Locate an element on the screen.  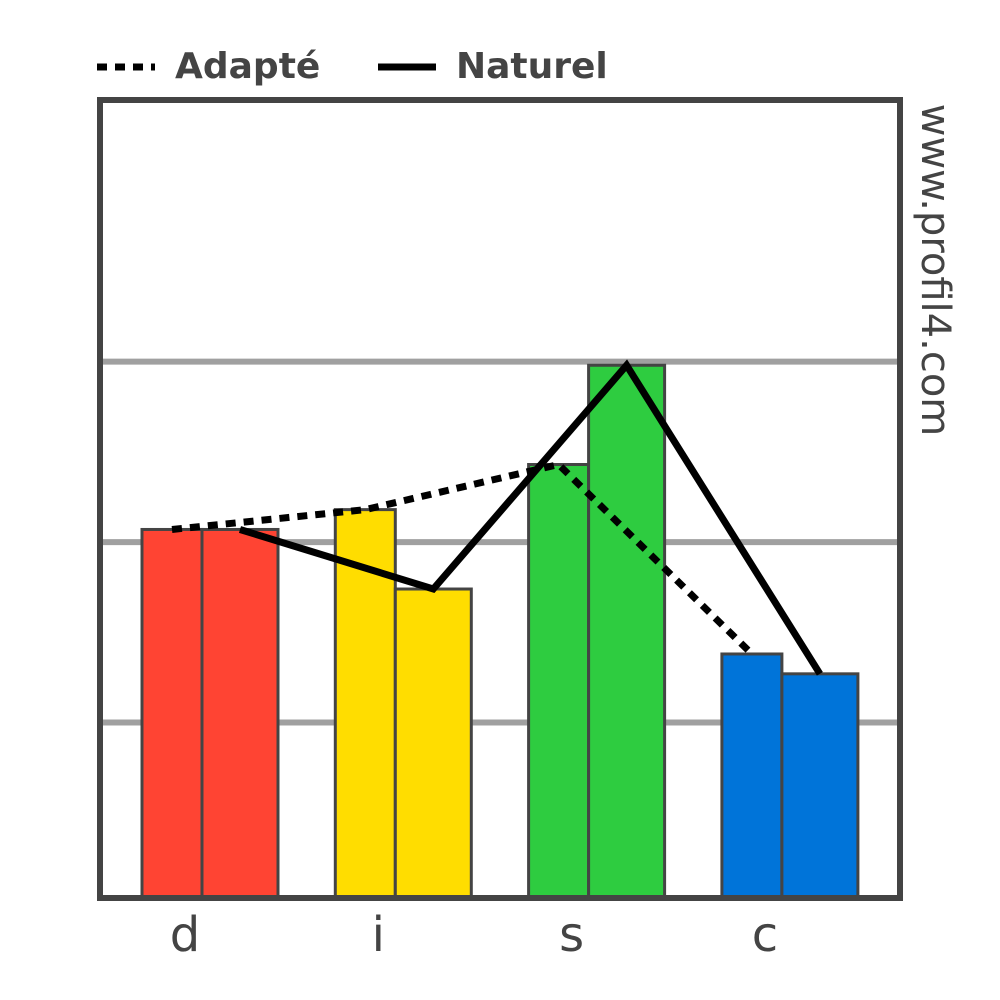
legend-label: Naturel is located at coordinates (532, 66).